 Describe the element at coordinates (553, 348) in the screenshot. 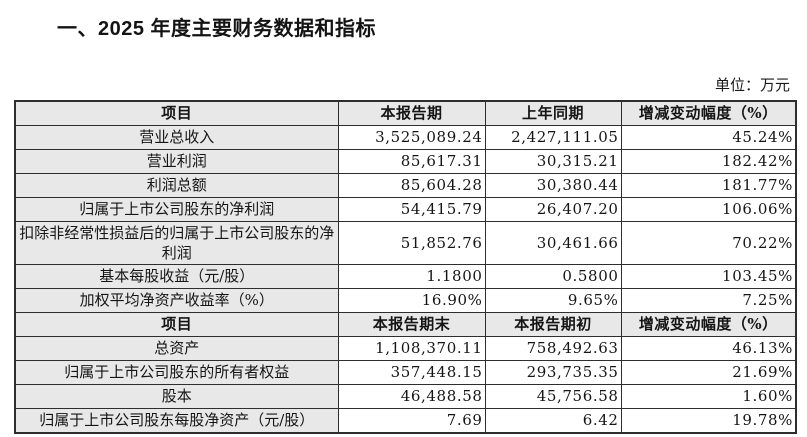

I see `prior-value: 758,492.63` at that location.